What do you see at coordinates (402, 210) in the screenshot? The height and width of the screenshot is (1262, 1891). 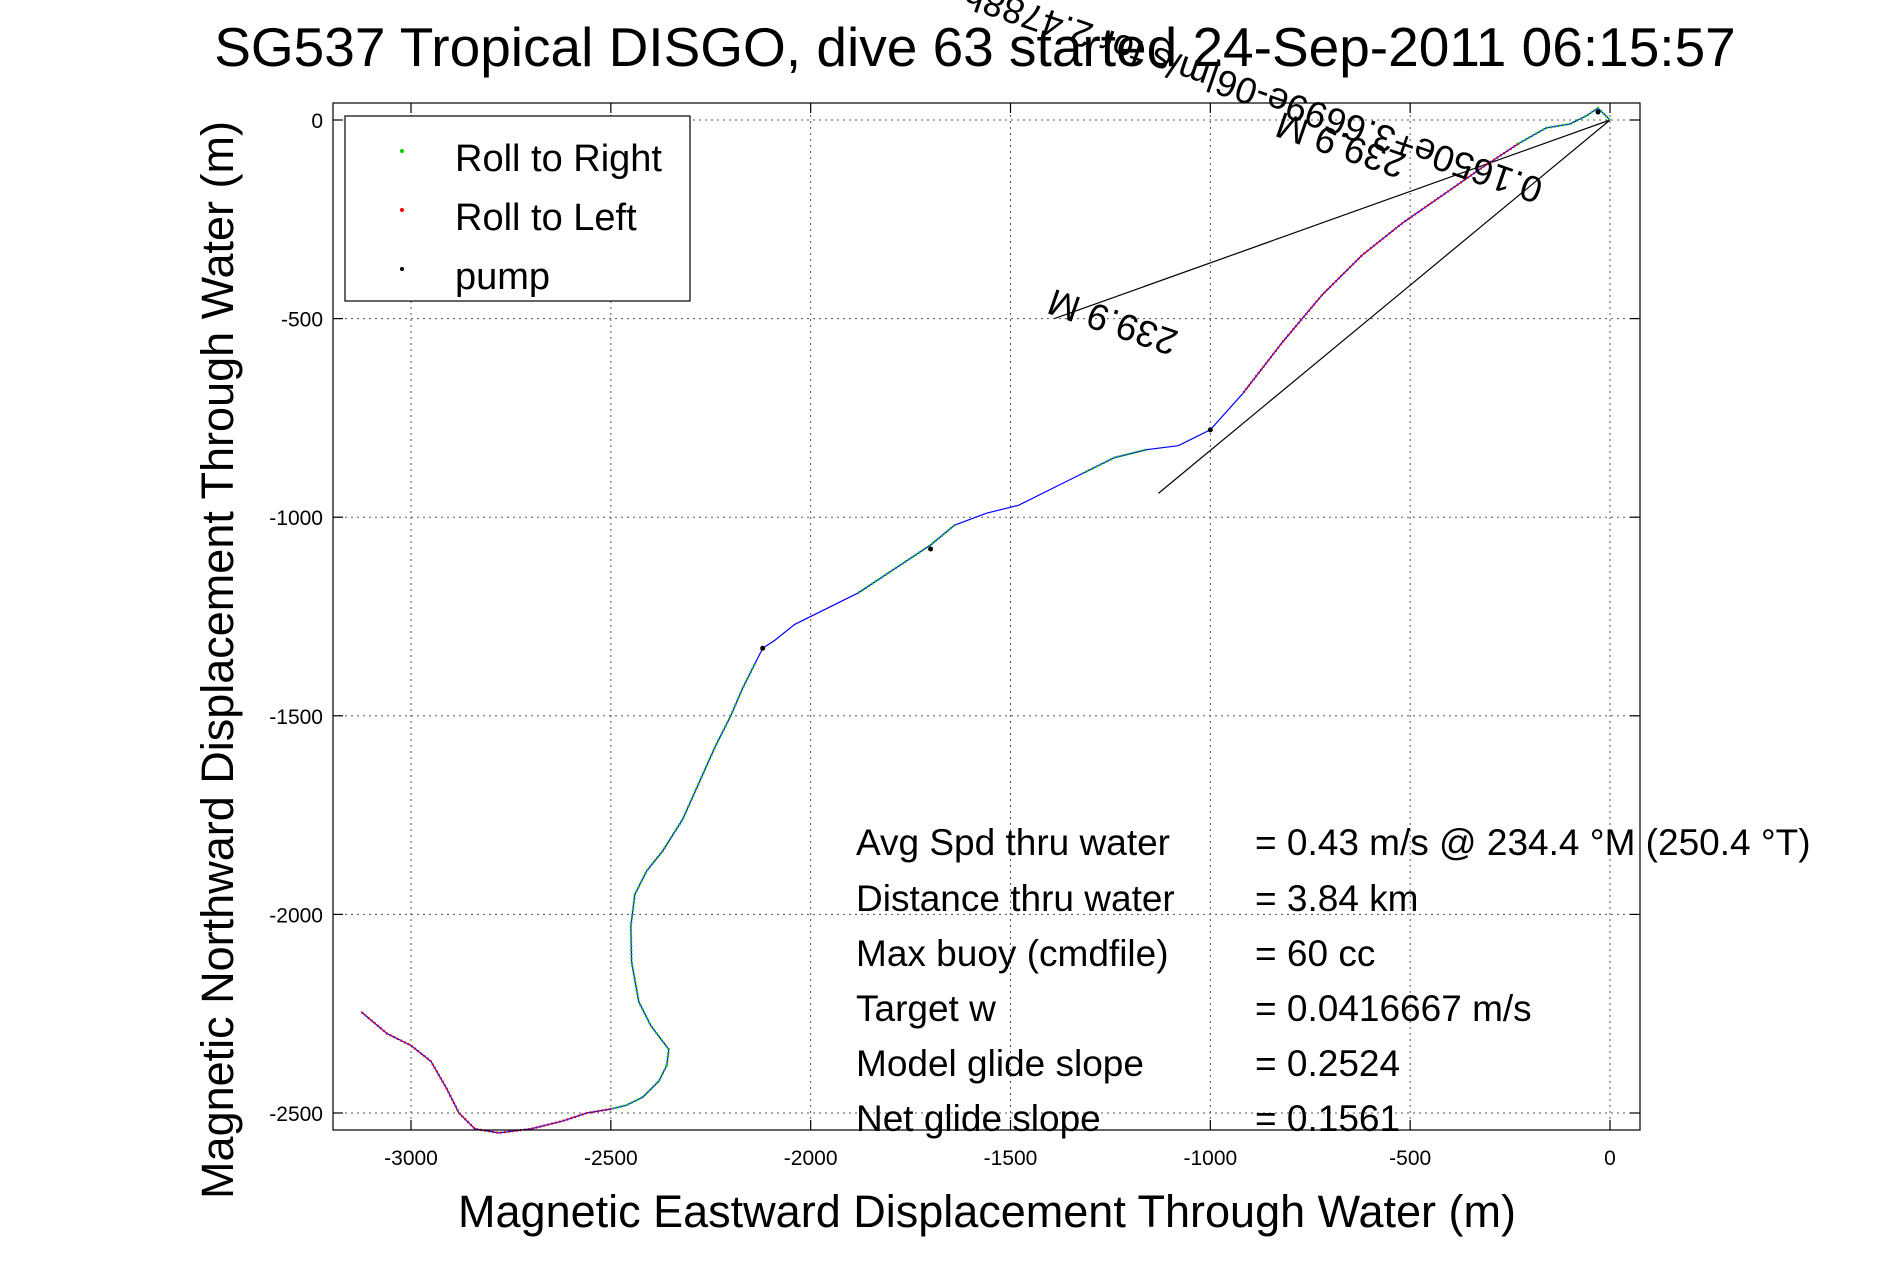 I see `legend-marker-roll-left` at bounding box center [402, 210].